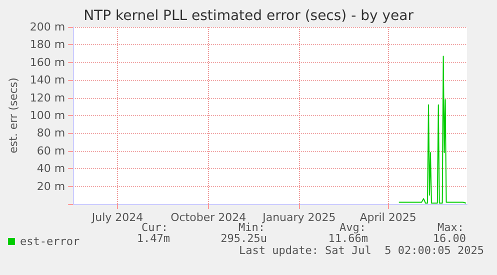 The image size is (497, 275). Describe the element at coordinates (50, 241) in the screenshot. I see `legend-label: est-error` at that location.